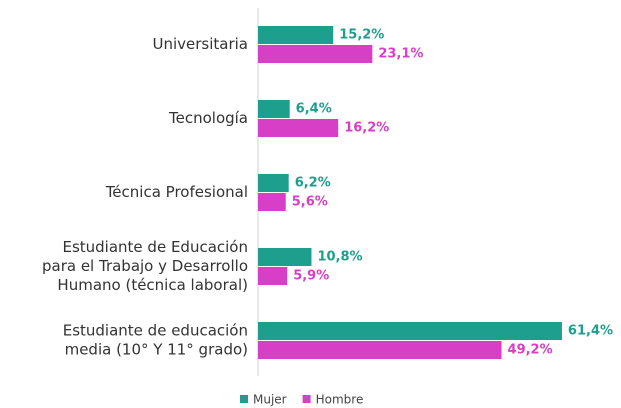  What do you see at coordinates (361, 35) in the screenshot?
I see `value-label: 15,2%` at bounding box center [361, 35].